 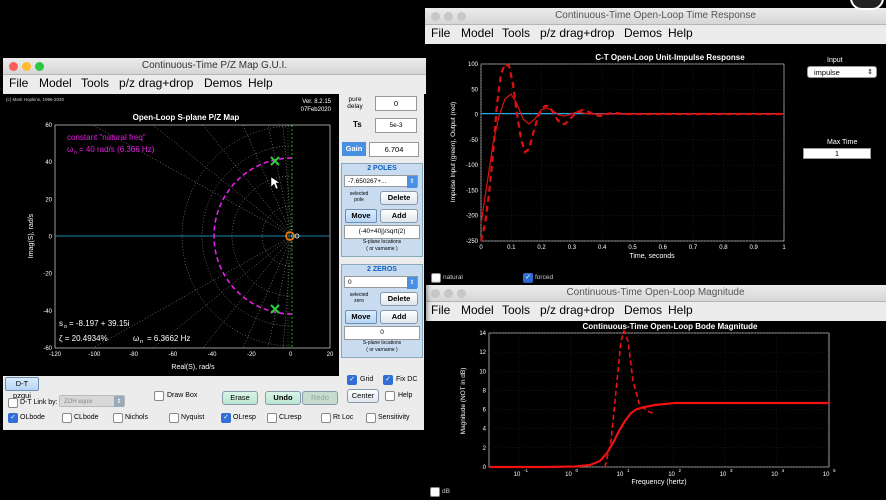 I want to click on fix-dc-checkbox: ✓, so click(x=388, y=380).